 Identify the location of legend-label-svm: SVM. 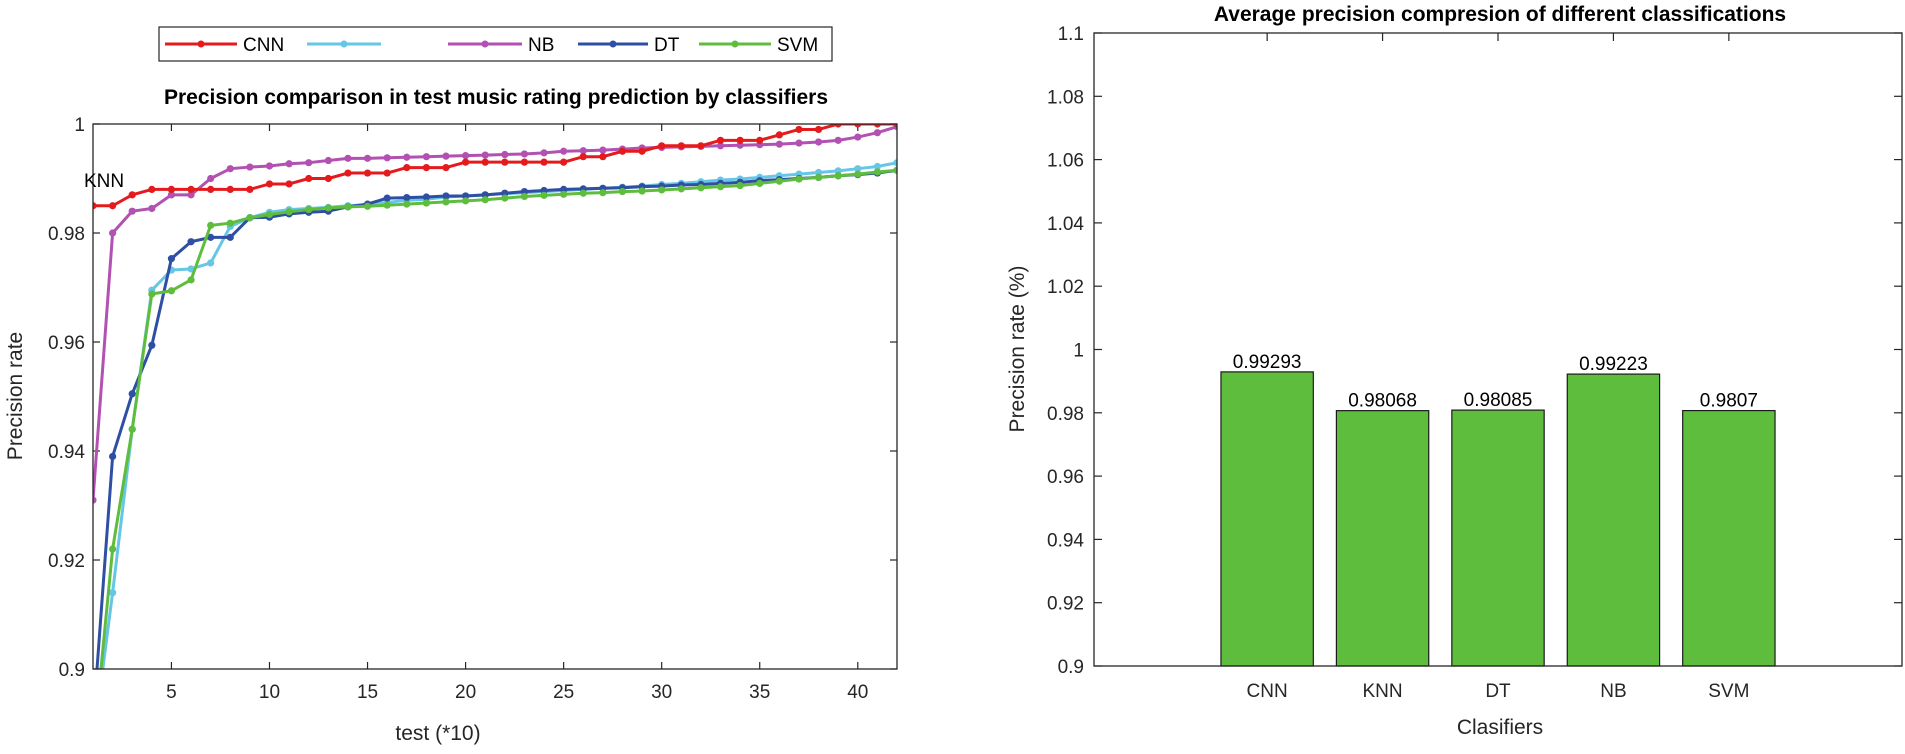
(797, 45).